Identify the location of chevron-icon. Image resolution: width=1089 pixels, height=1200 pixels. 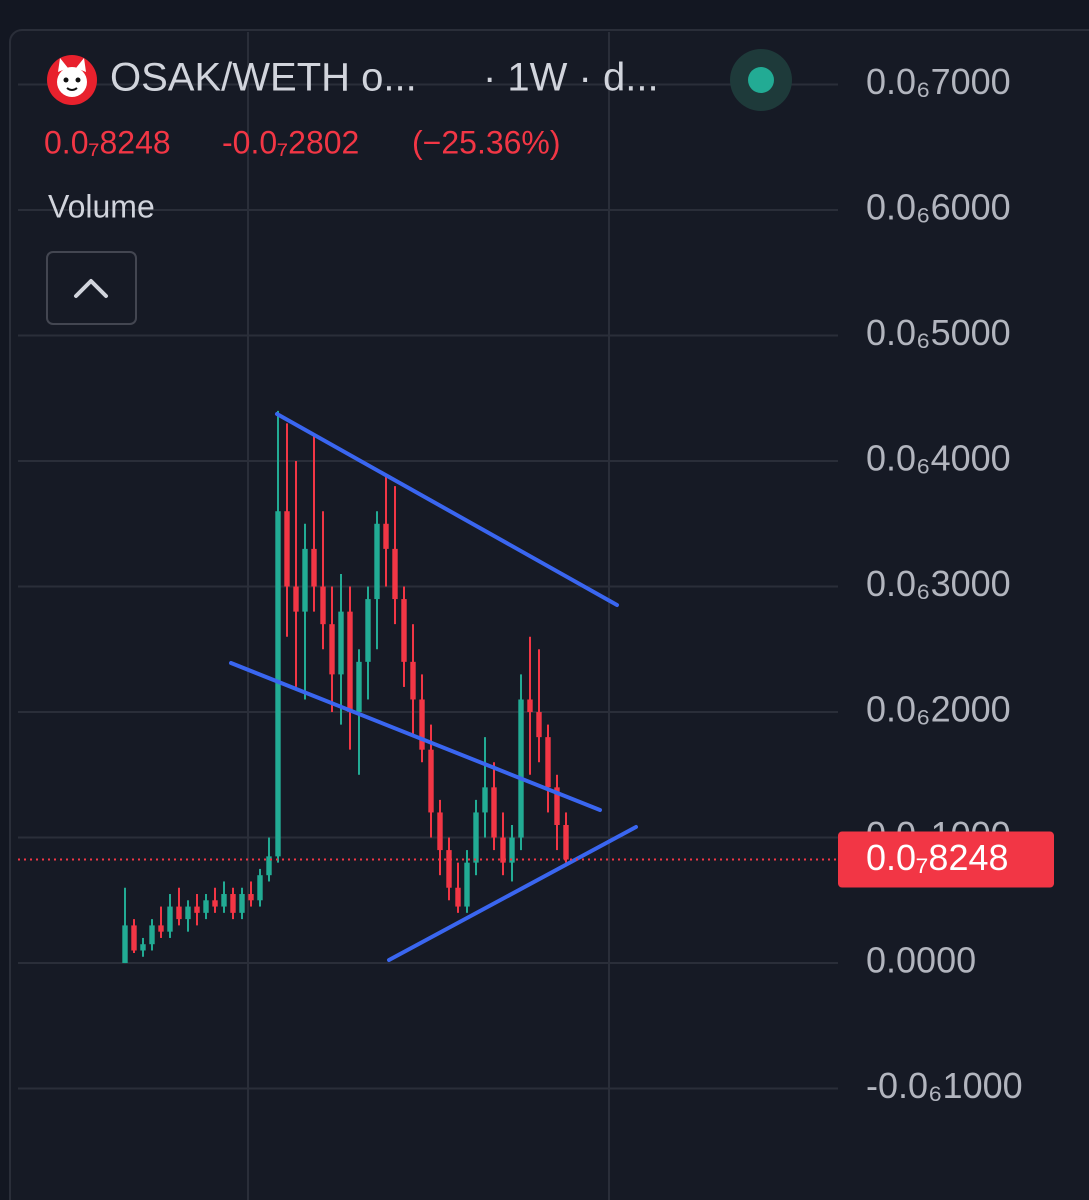
(91, 288).